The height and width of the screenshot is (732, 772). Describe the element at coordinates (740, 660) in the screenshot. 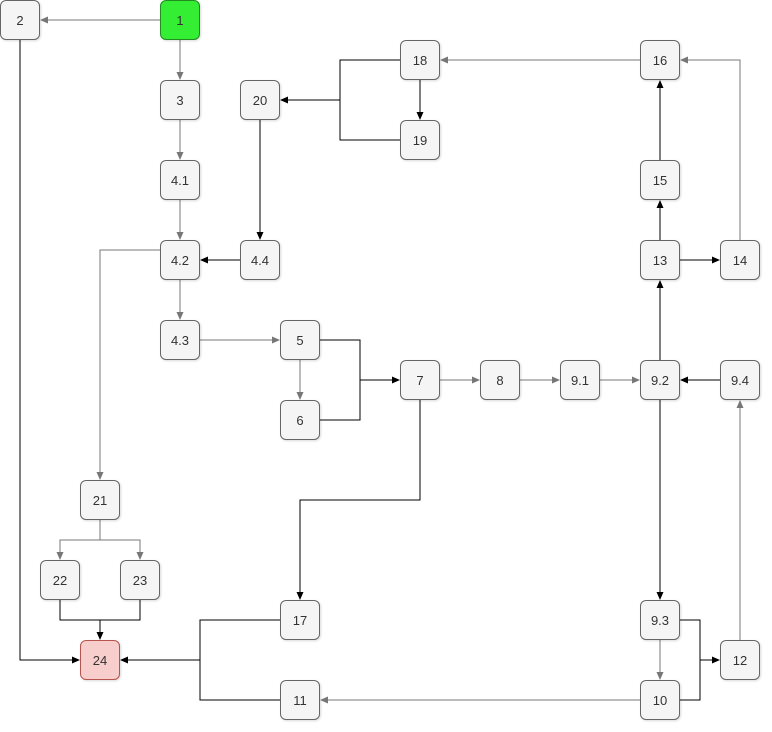

I see `node-12: 12` at that location.